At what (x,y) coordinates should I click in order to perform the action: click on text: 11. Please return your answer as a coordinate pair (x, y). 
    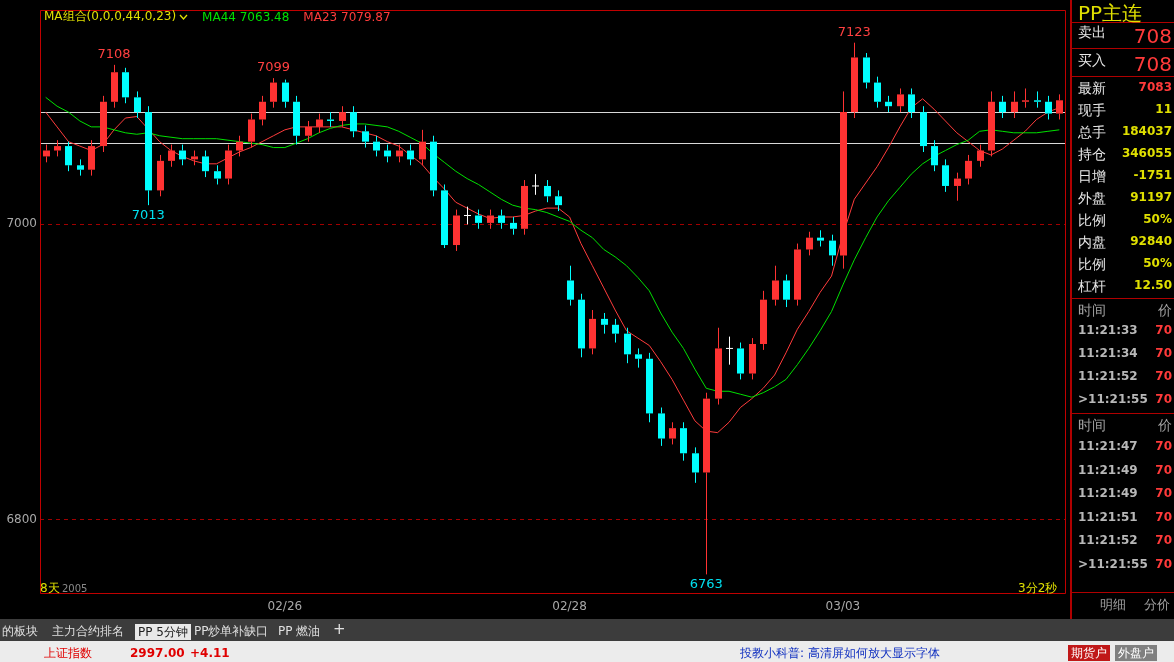
    Looking at the image, I should click on (1163, 109).